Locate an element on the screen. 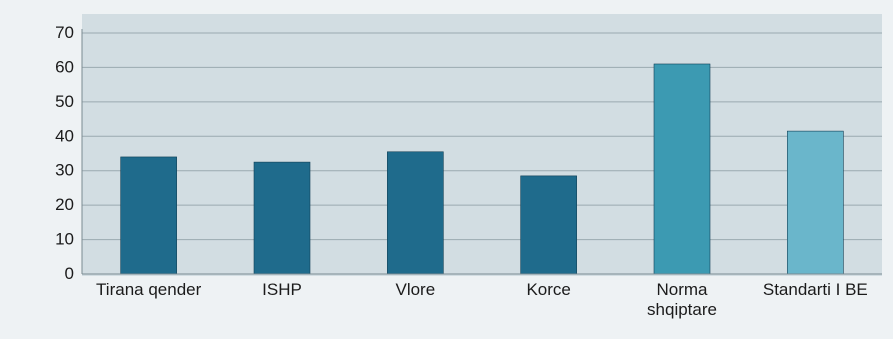  y-tick-label: 50 is located at coordinates (64, 101).